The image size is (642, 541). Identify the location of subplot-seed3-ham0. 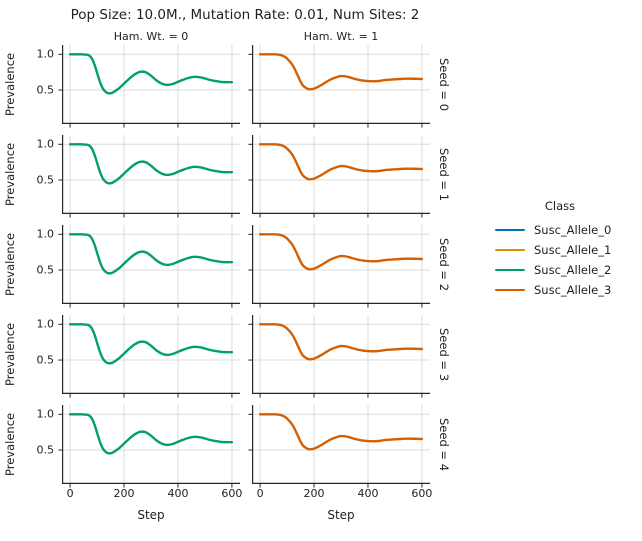
(149, 356).